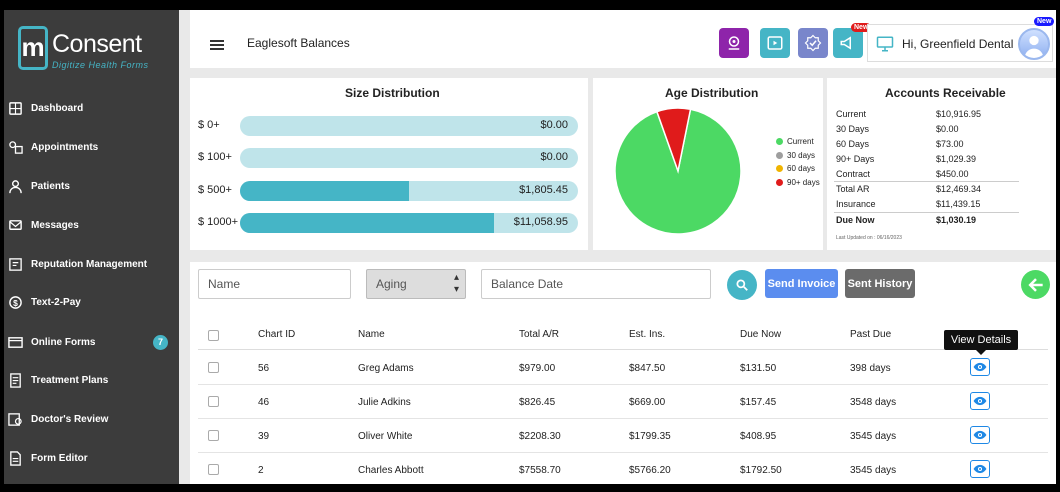 Image resolution: width=1060 pixels, height=492 pixels. Describe the element at coordinates (91, 225) in the screenshot. I see `sidebar-item-messages: Messages` at that location.